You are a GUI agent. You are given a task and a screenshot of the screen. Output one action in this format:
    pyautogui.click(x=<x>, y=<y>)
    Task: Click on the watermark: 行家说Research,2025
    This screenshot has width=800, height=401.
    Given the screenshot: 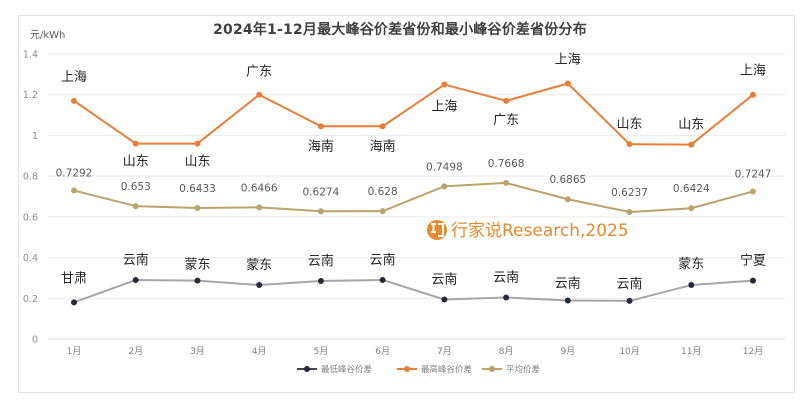 What is the action you would take?
    pyautogui.click(x=528, y=230)
    